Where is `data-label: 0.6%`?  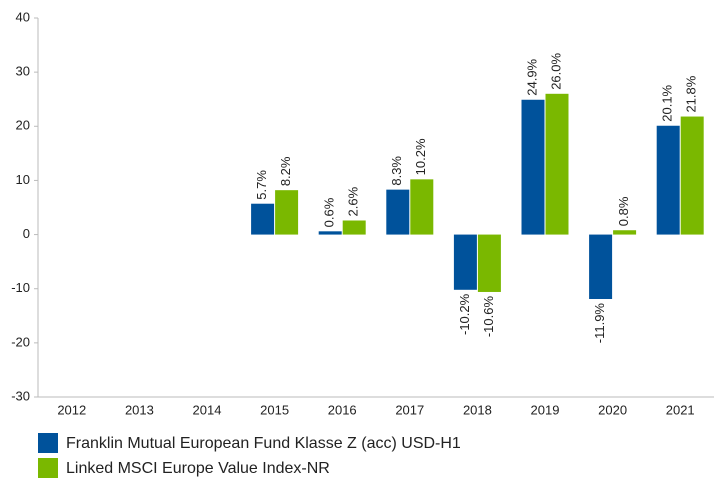 data-label: 0.6% is located at coordinates (329, 212).